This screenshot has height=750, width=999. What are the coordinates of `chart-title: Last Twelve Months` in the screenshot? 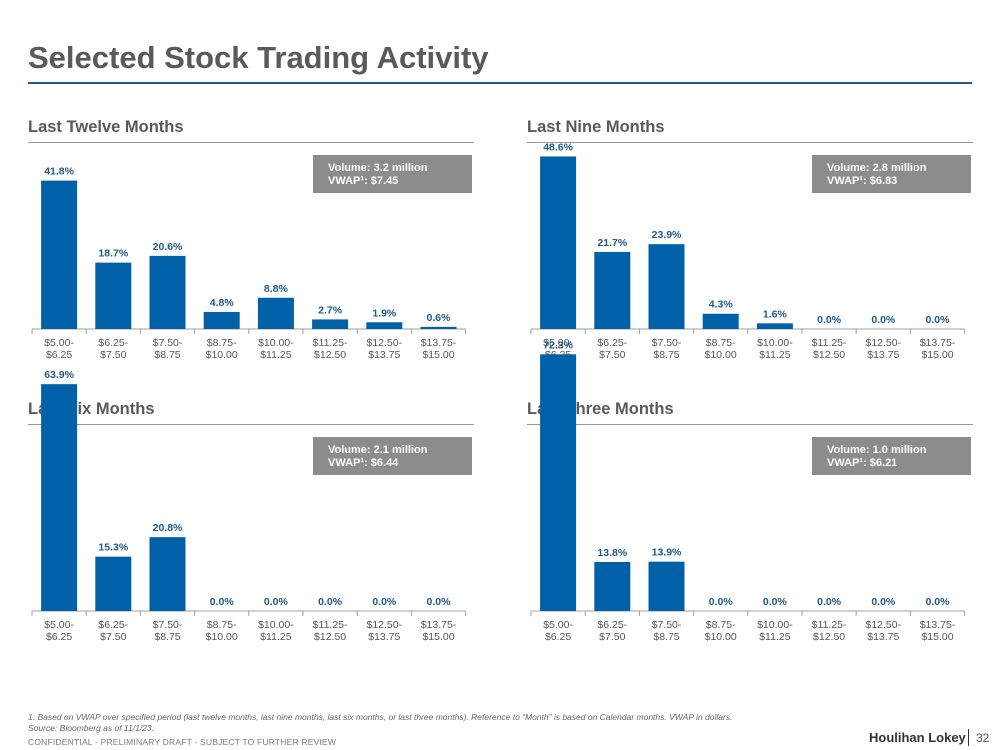 It's located at (106, 127).